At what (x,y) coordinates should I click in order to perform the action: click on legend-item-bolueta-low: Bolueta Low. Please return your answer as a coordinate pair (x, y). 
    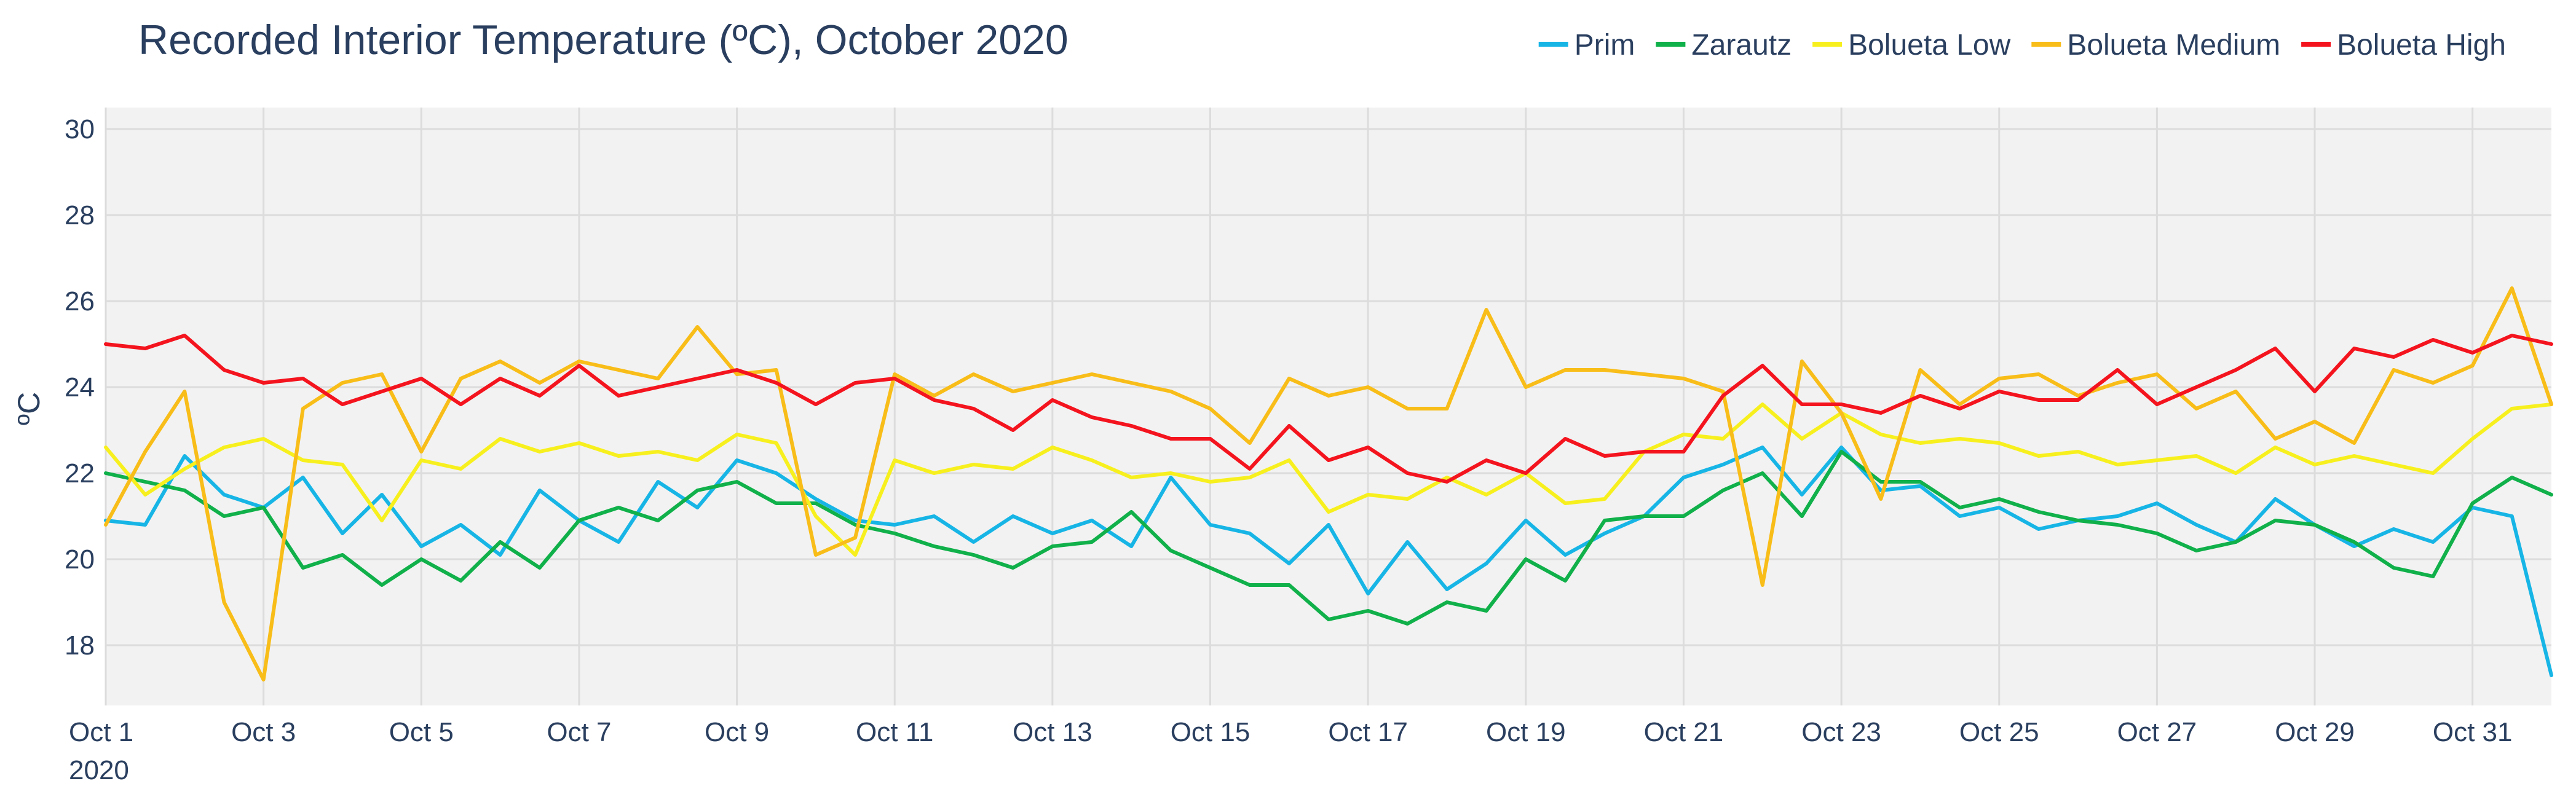
    Looking at the image, I should click on (1912, 45).